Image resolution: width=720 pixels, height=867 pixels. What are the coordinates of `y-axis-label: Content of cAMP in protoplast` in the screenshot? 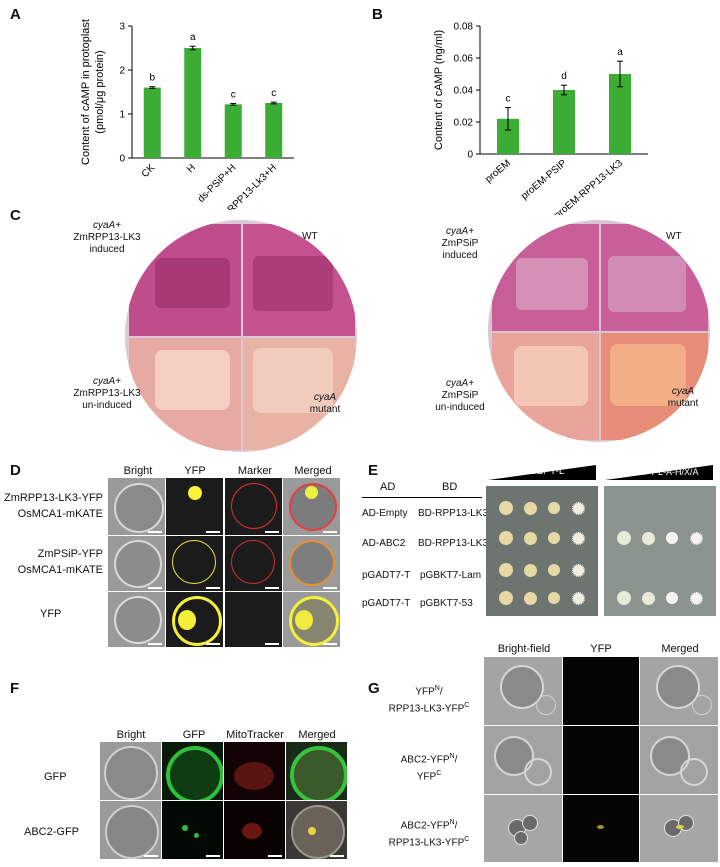 It's located at (86, 92).